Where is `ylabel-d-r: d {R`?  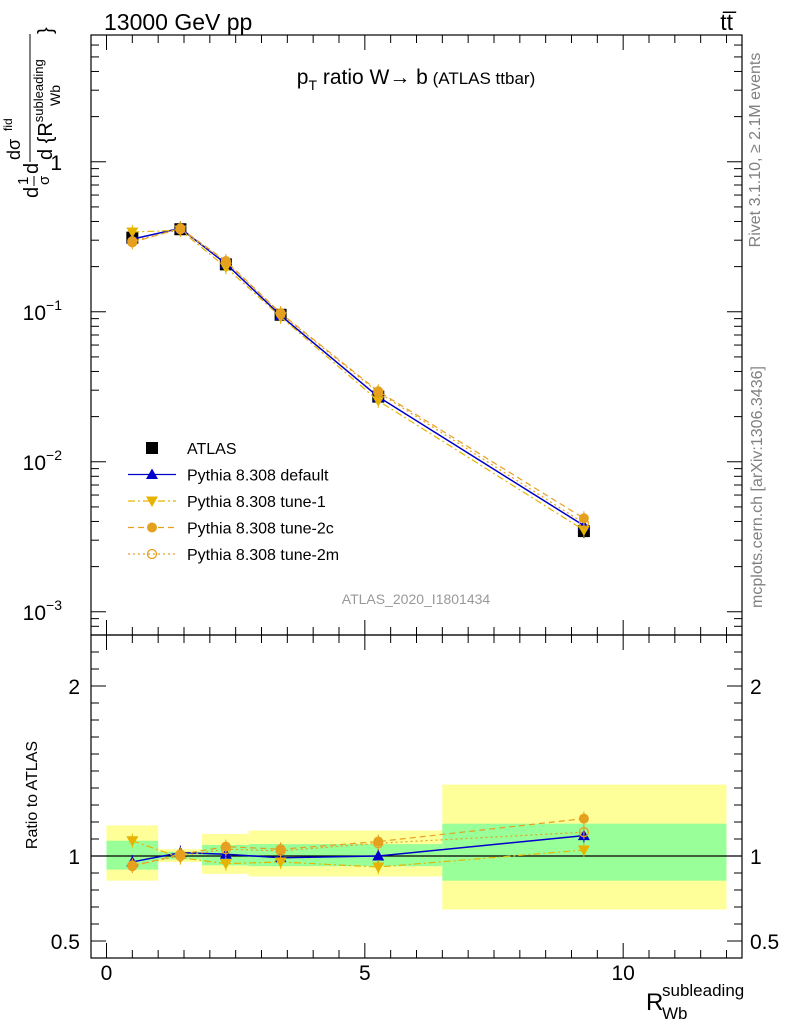
ylabel-d-r: d {R is located at coordinates (46, 141).